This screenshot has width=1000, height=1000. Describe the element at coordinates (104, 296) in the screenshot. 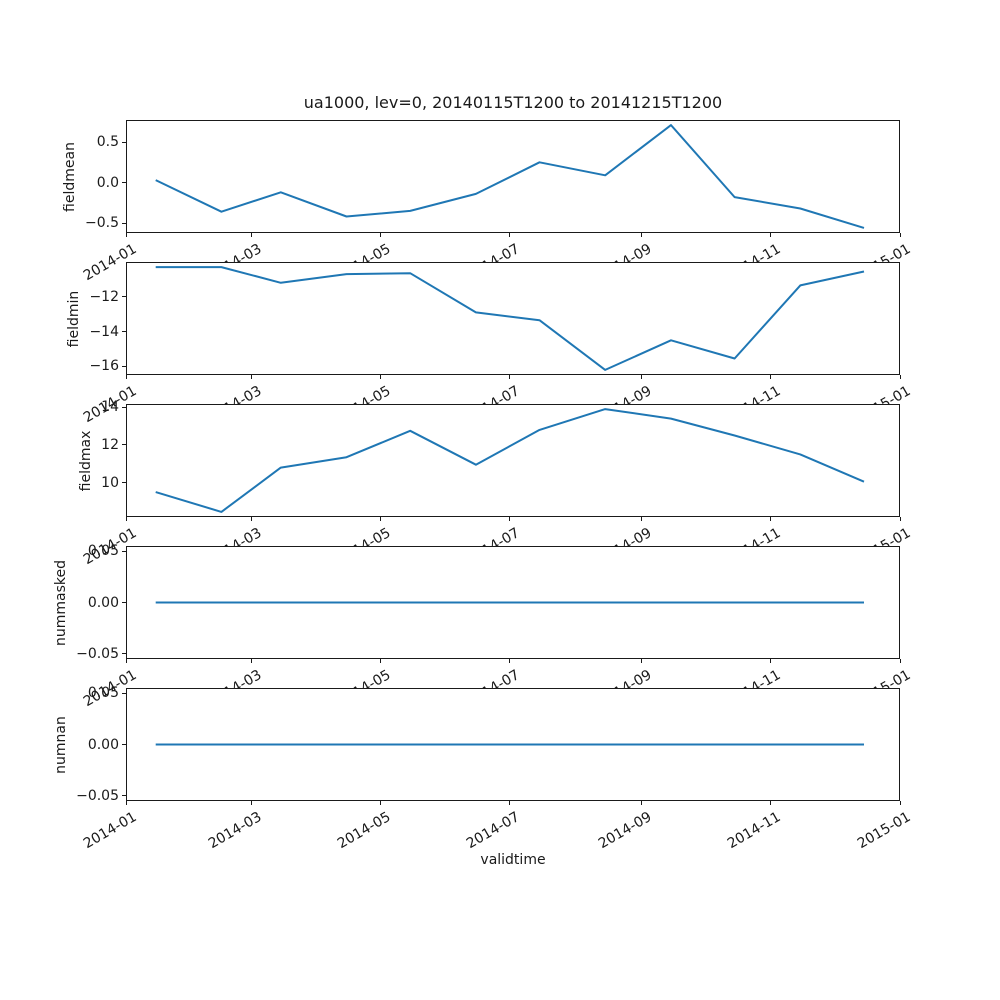

I see `y-tick-label: −12` at that location.